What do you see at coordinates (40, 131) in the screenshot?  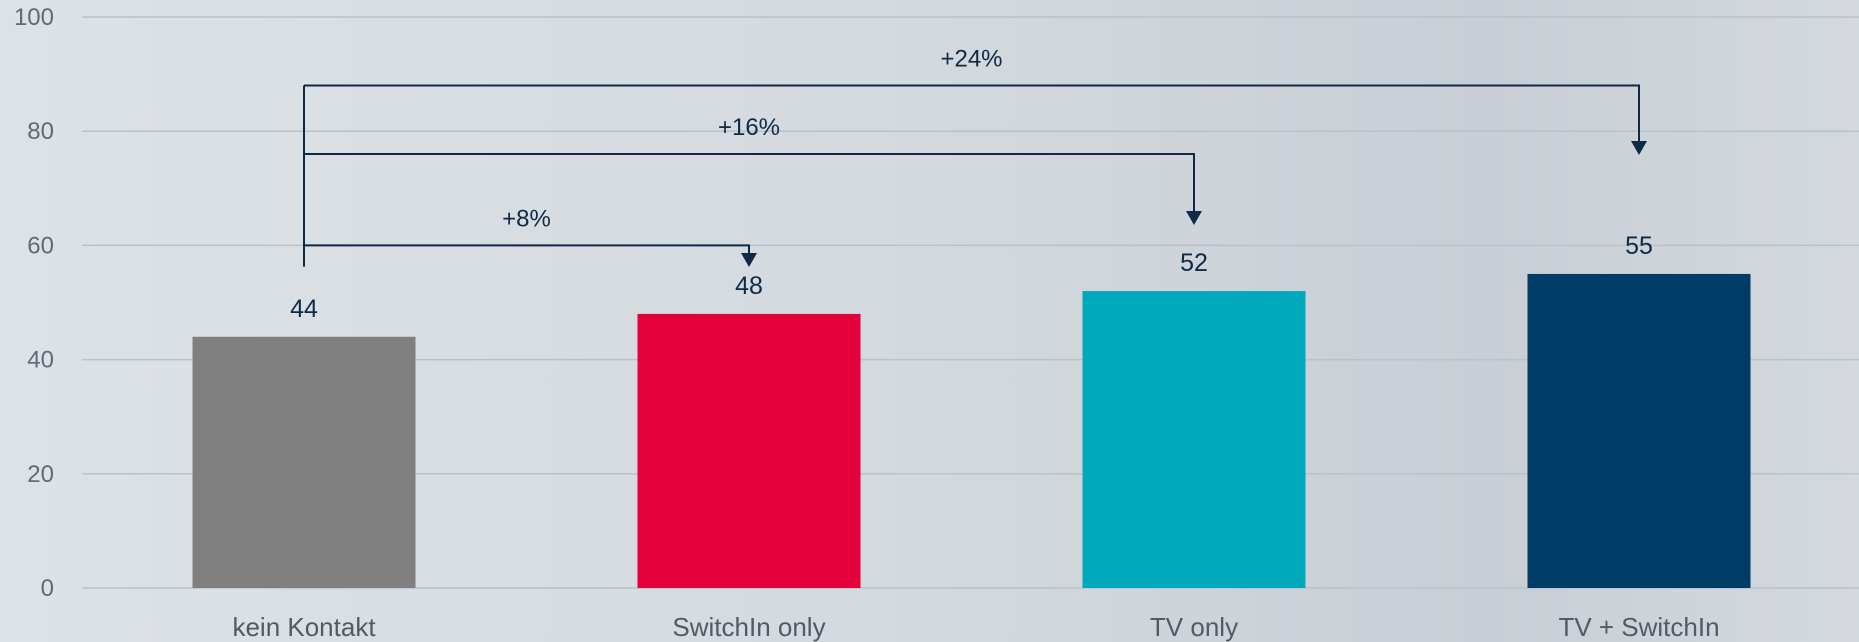 I see `y-tick-label: 80` at bounding box center [40, 131].